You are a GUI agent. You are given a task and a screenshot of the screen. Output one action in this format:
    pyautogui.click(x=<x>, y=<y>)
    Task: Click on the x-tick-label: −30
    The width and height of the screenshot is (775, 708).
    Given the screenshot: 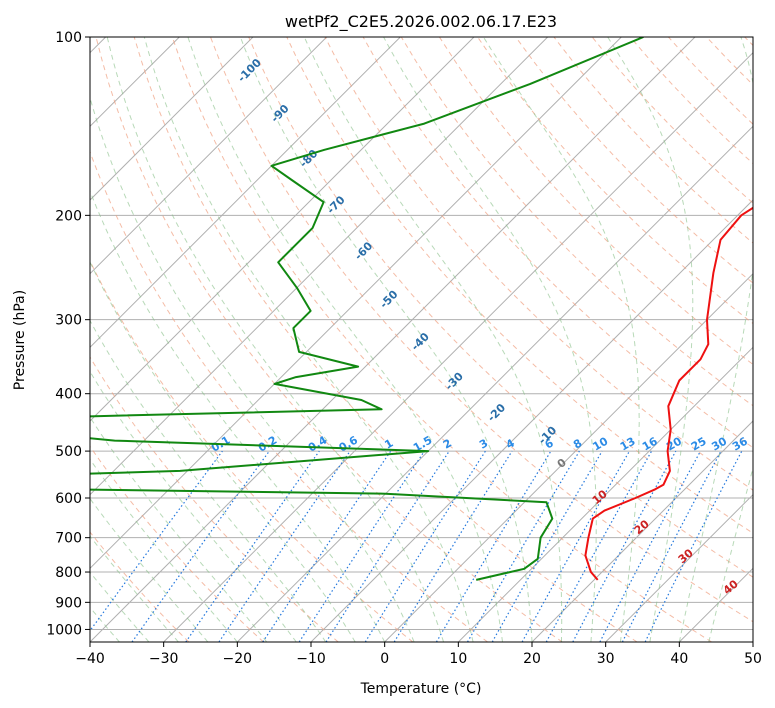 What is the action you would take?
    pyautogui.click(x=164, y=659)
    